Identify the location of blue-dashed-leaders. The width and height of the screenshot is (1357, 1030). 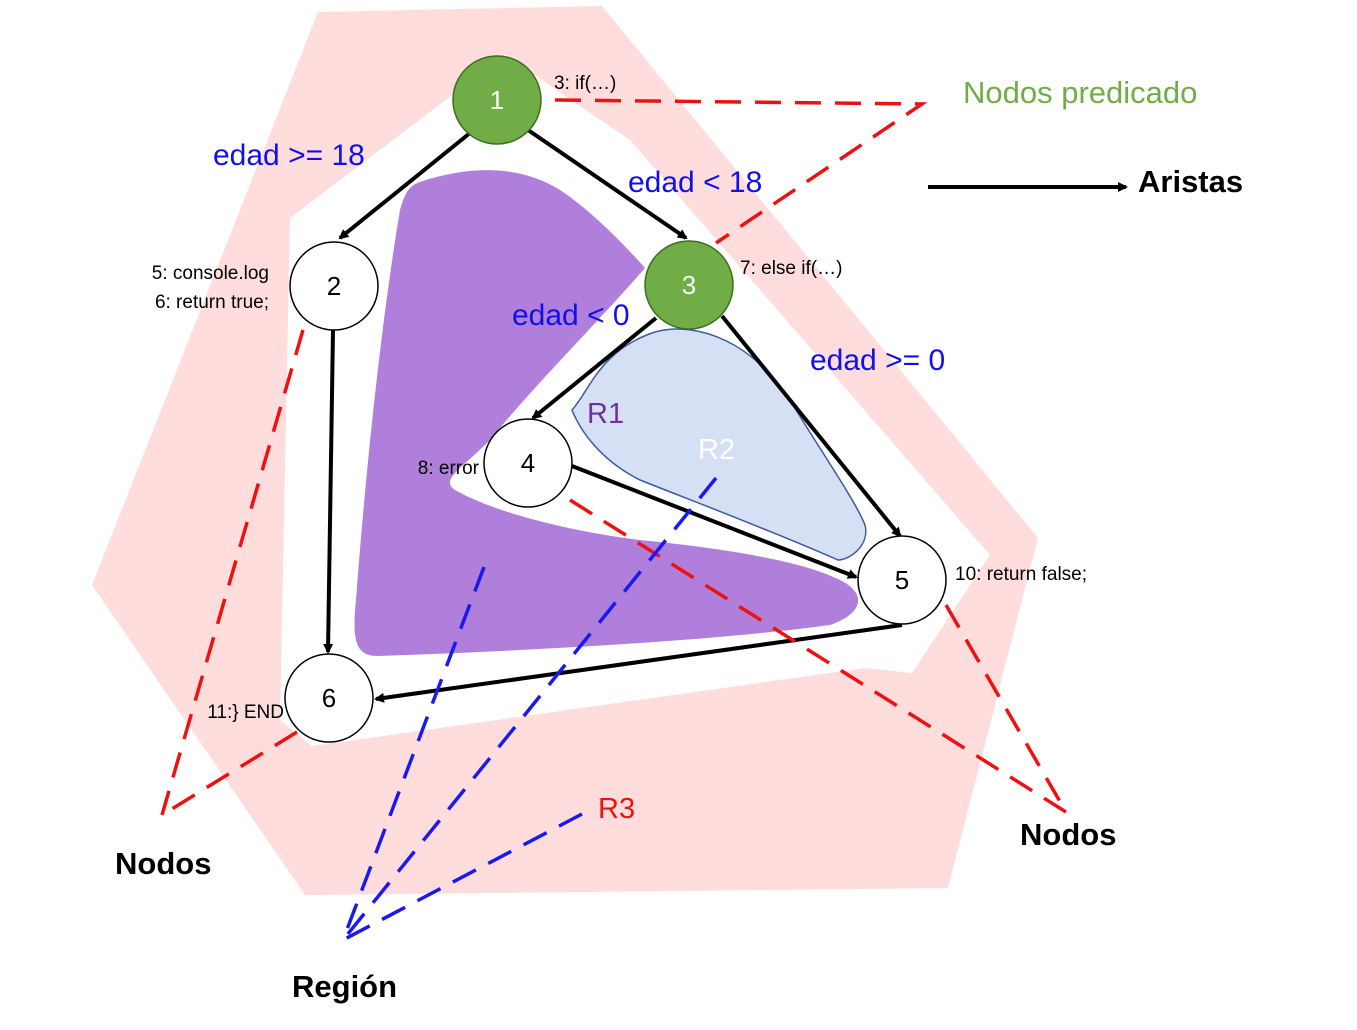
(529, 709).